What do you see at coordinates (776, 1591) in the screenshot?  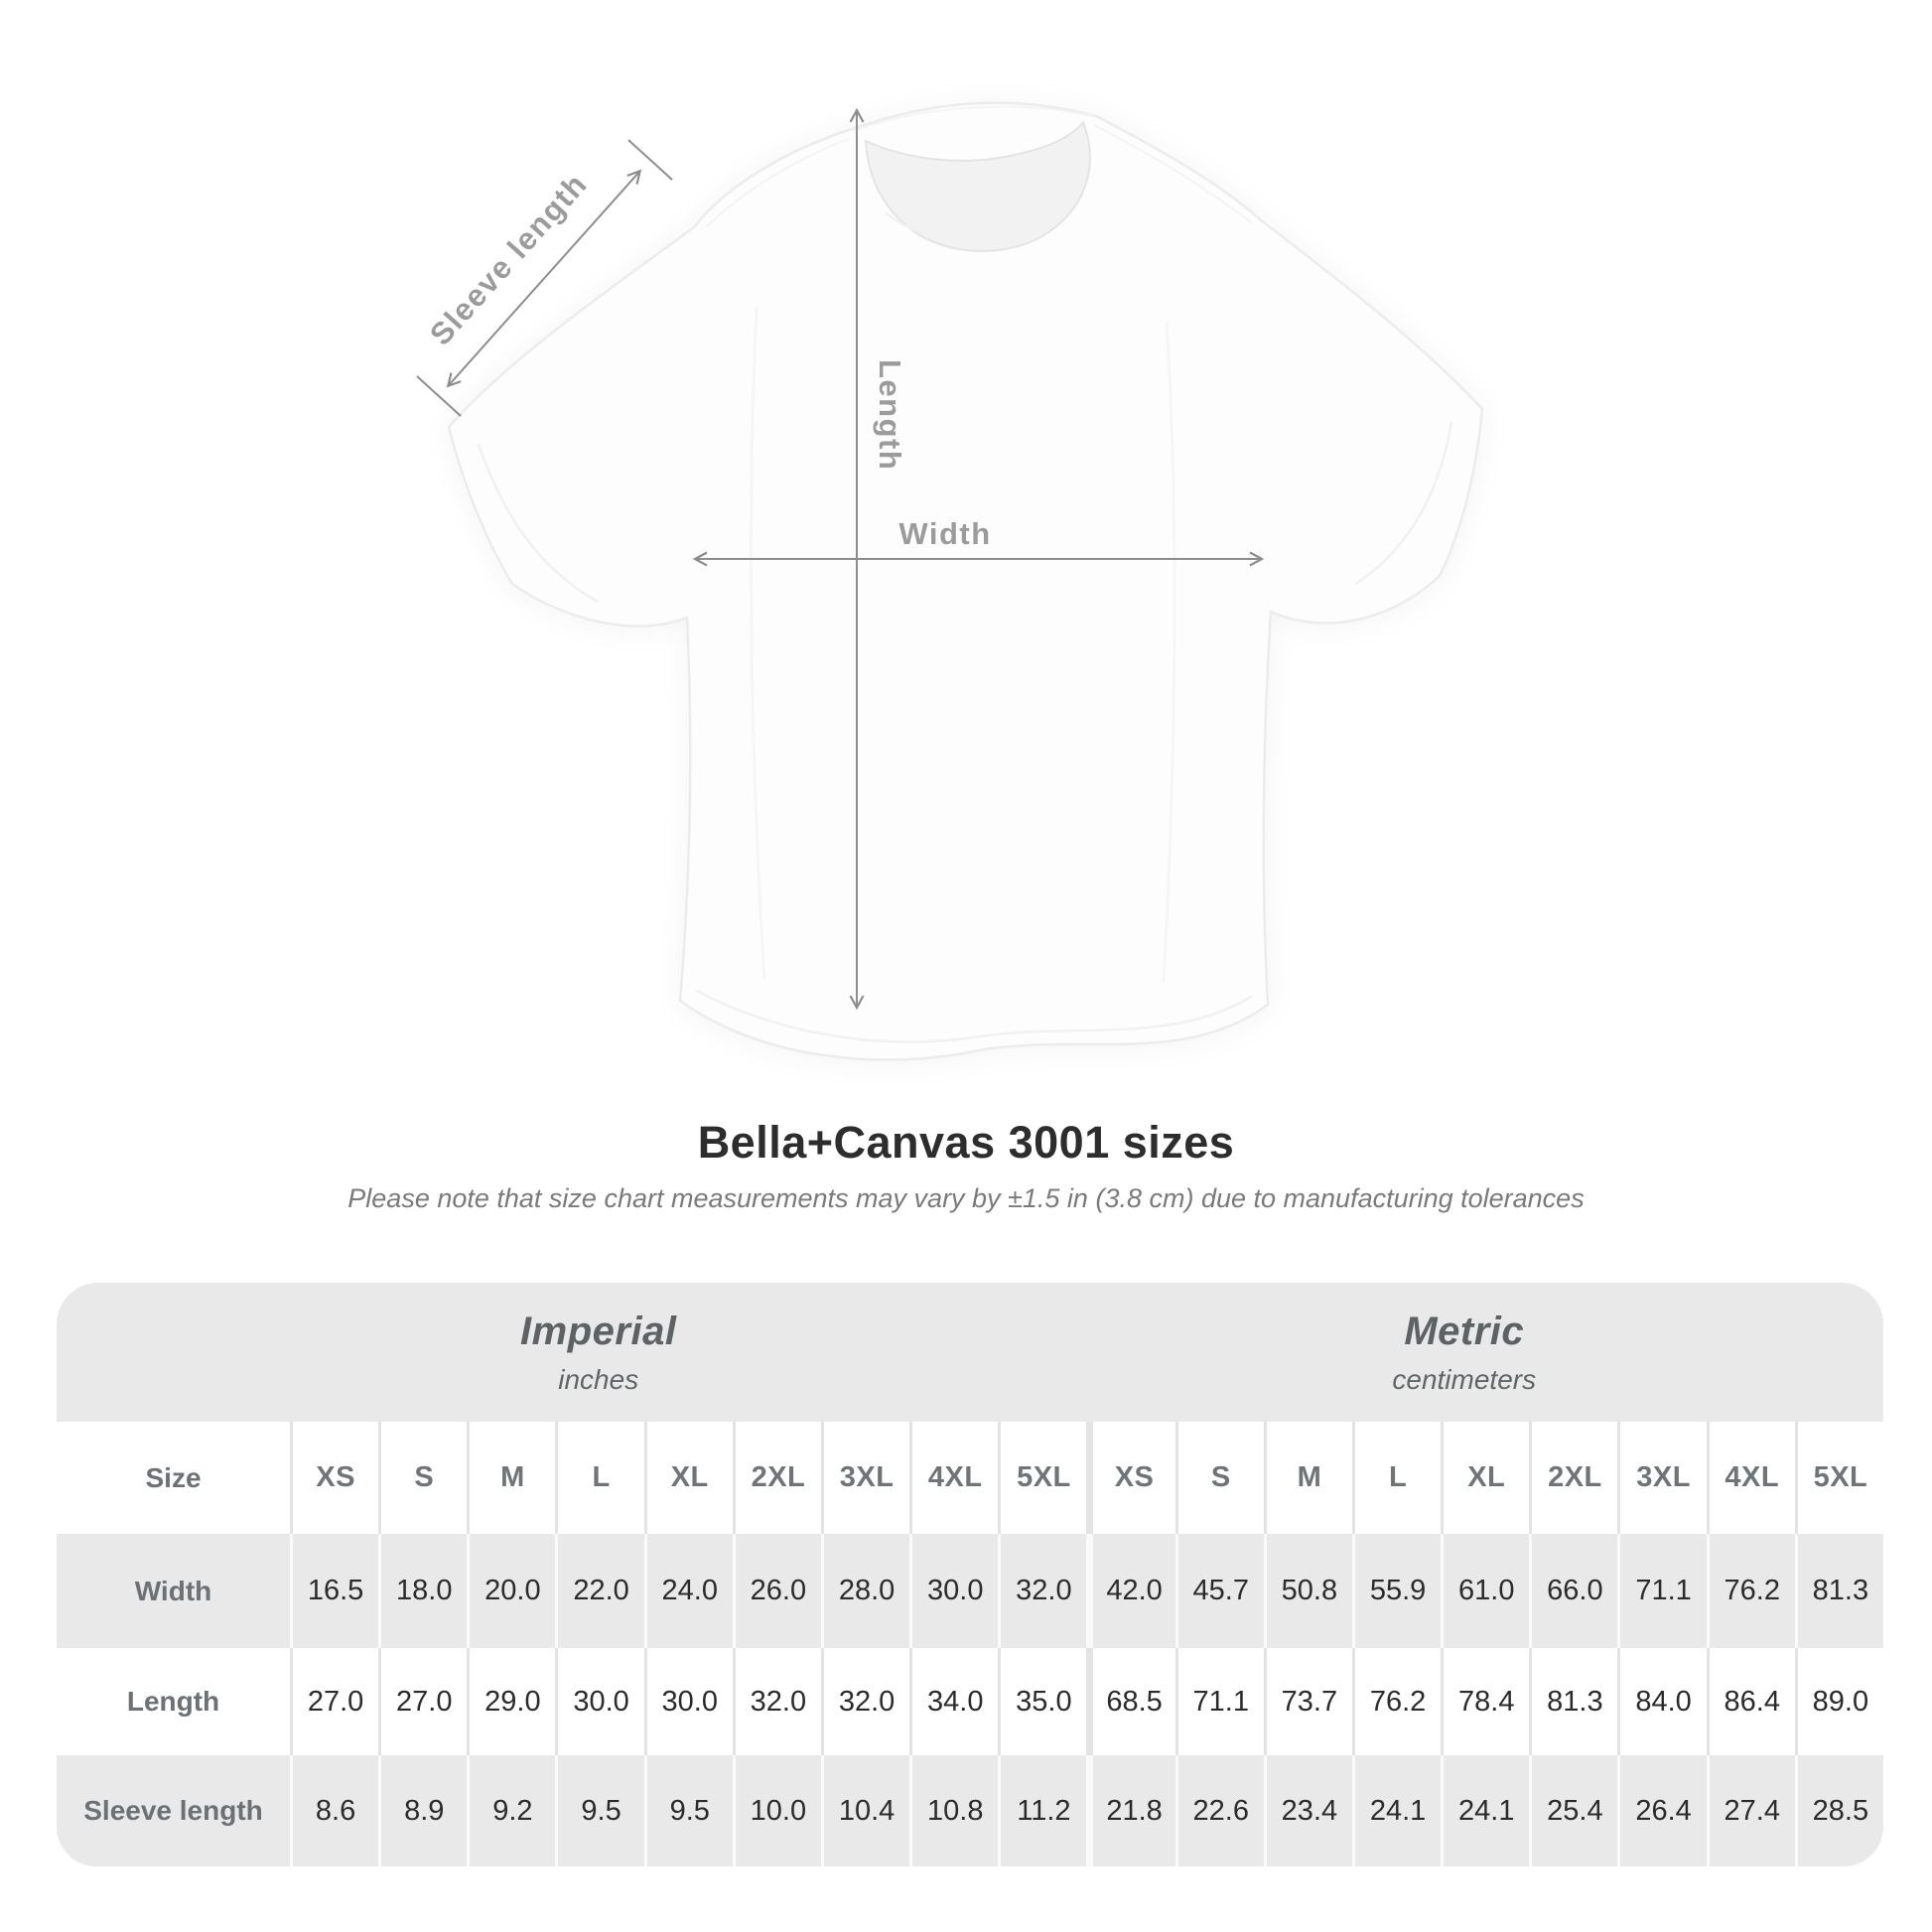 I see `value-cell: 26.0` at bounding box center [776, 1591].